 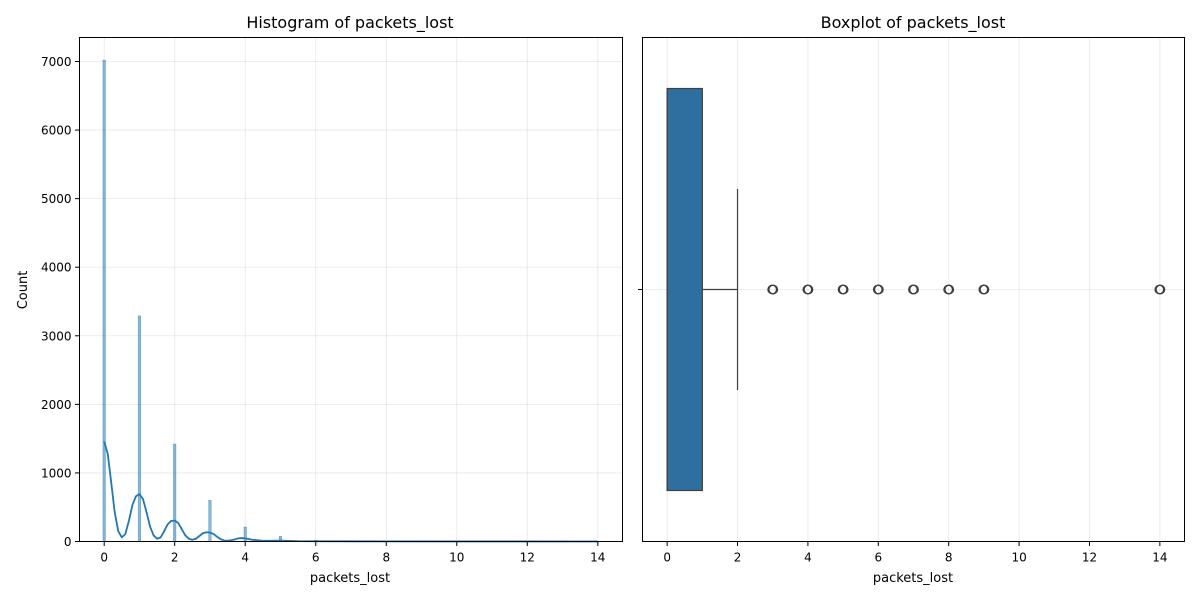 I want to click on histogram-x-label: packets_lost, so click(x=350, y=578).